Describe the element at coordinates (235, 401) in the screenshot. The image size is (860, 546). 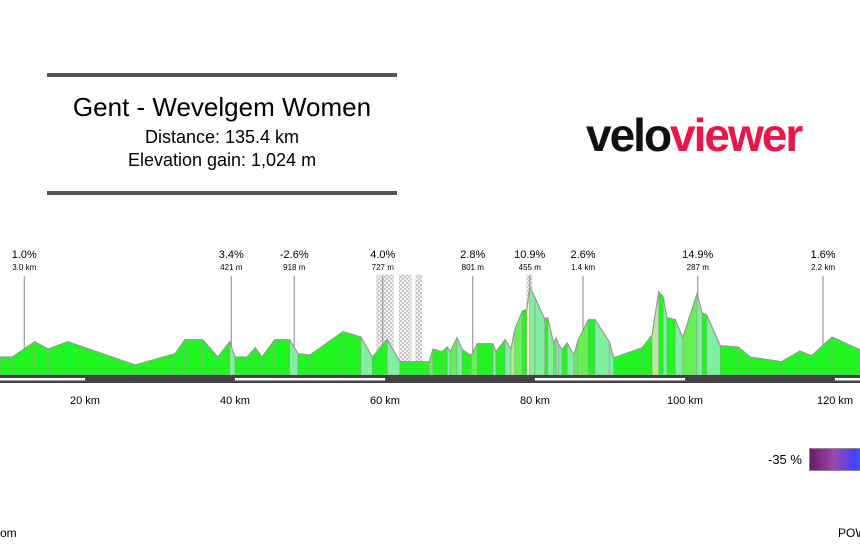
I see `x-tick-label: 40 km` at that location.